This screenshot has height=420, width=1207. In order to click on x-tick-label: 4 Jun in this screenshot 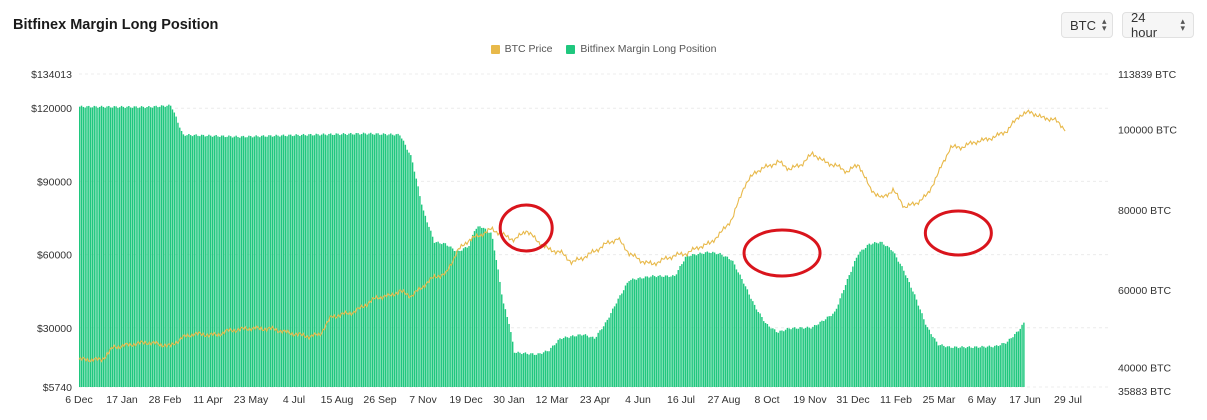, I will do `click(638, 400)`.